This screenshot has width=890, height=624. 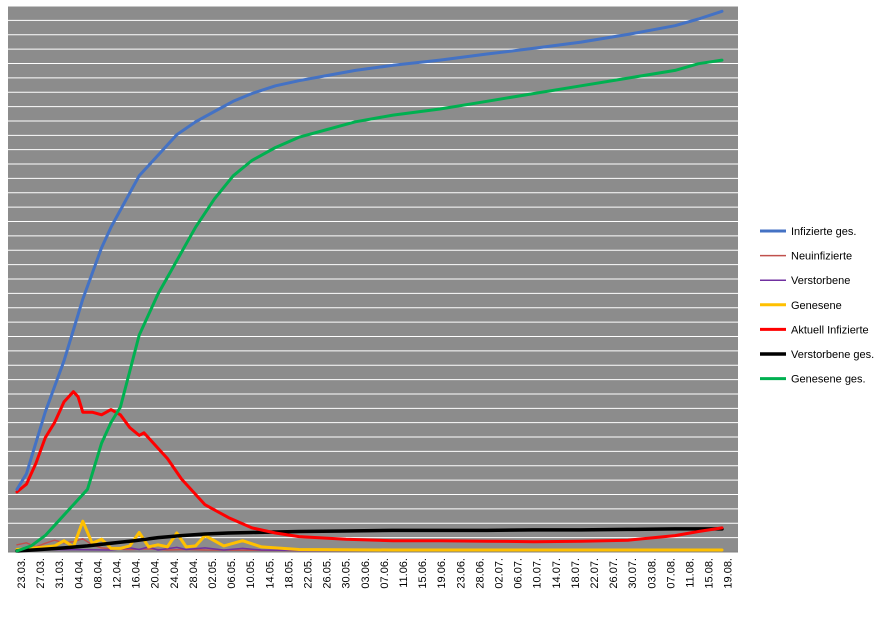 What do you see at coordinates (480, 573) in the screenshot?
I see `x-tick-label: 28.06.` at bounding box center [480, 573].